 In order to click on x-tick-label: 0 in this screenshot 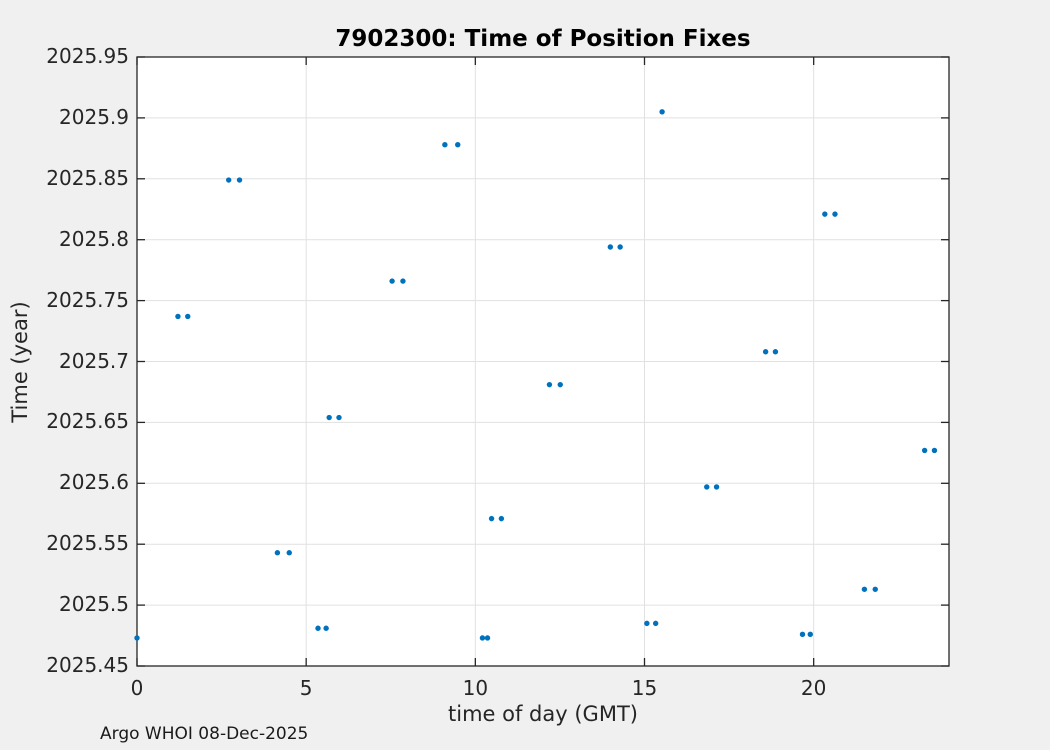, I will do `click(137, 688)`.